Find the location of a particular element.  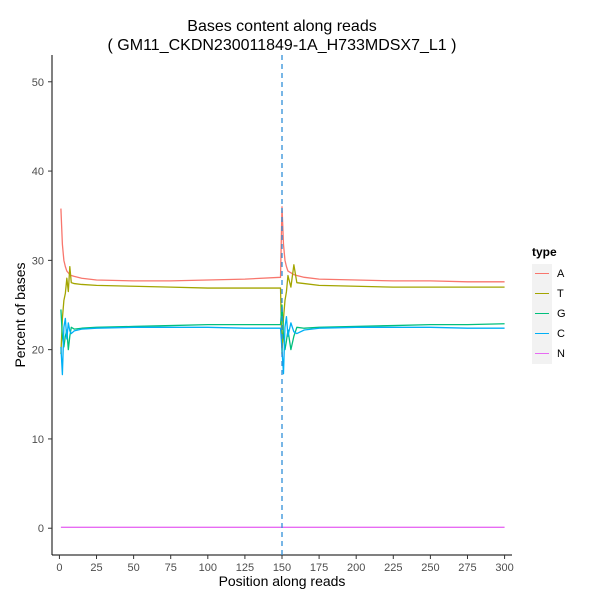

legend-item-N: N is located at coordinates (549, 354).